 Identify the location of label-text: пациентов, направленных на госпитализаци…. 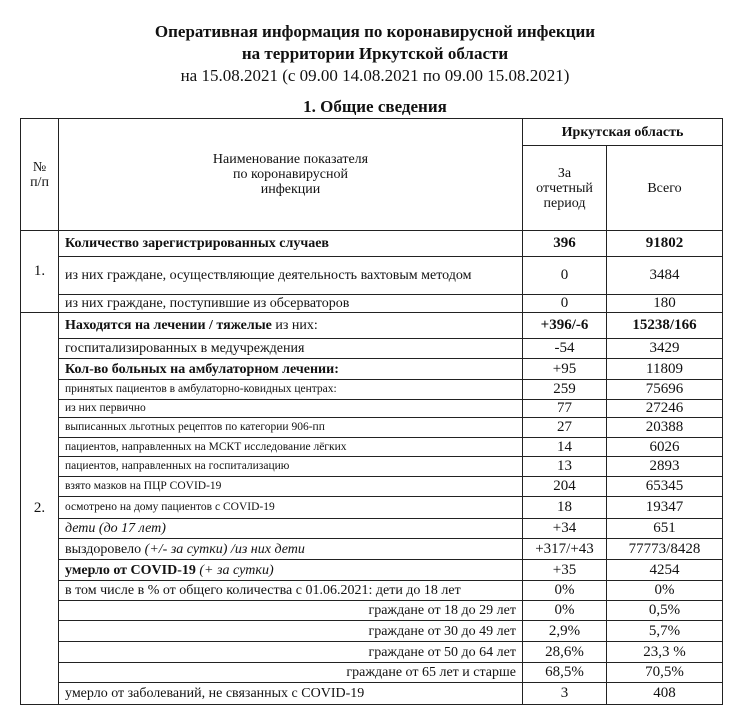
(177, 466).